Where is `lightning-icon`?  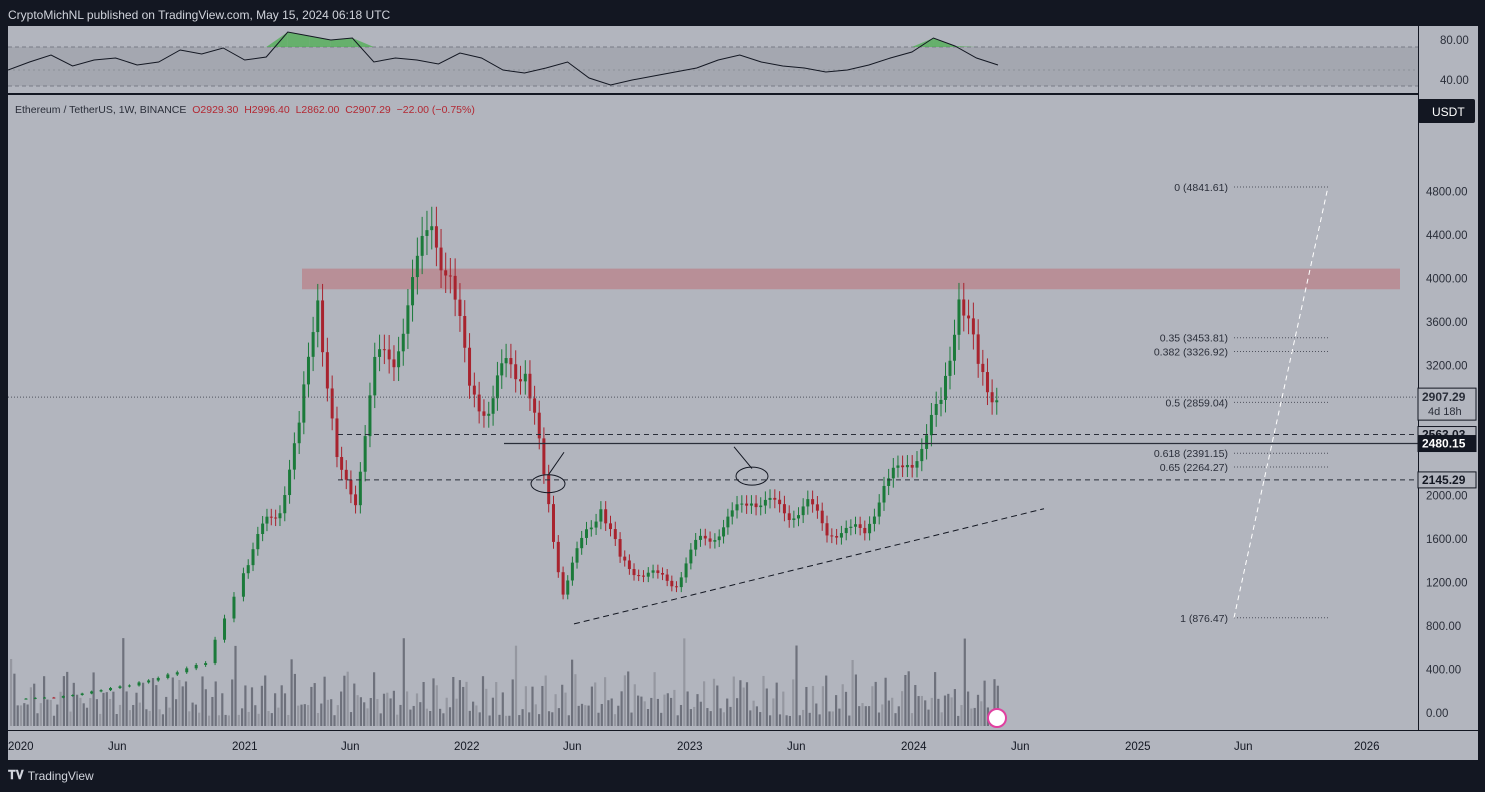
lightning-icon is located at coordinates (997, 718).